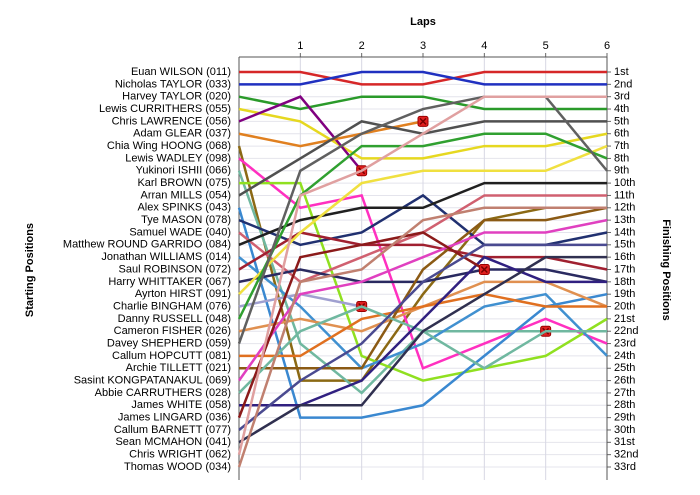  I want to click on x-tick-label: 3, so click(423, 46).